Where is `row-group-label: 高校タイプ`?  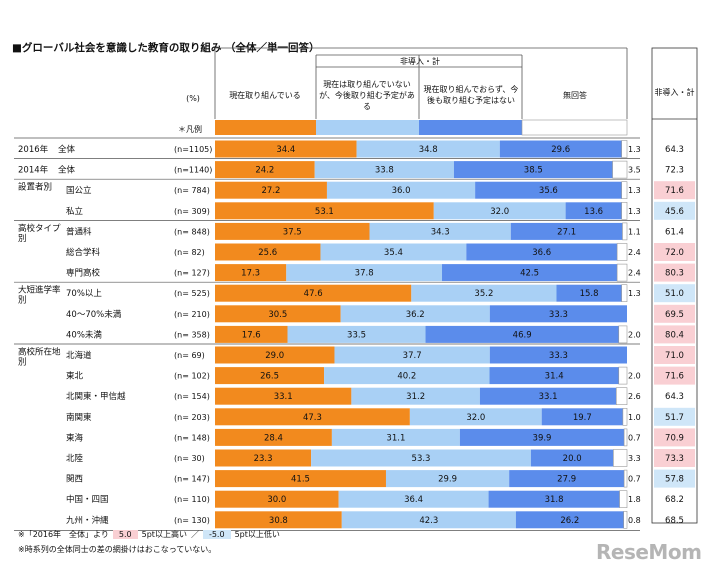
row-group-label: 高校タイプ is located at coordinates (39, 228).